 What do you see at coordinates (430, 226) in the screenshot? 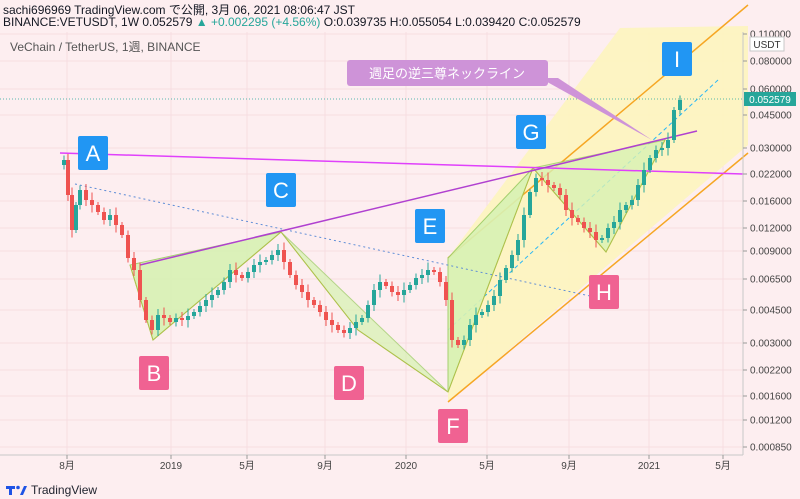
I see `wave-label-e: E` at bounding box center [430, 226].